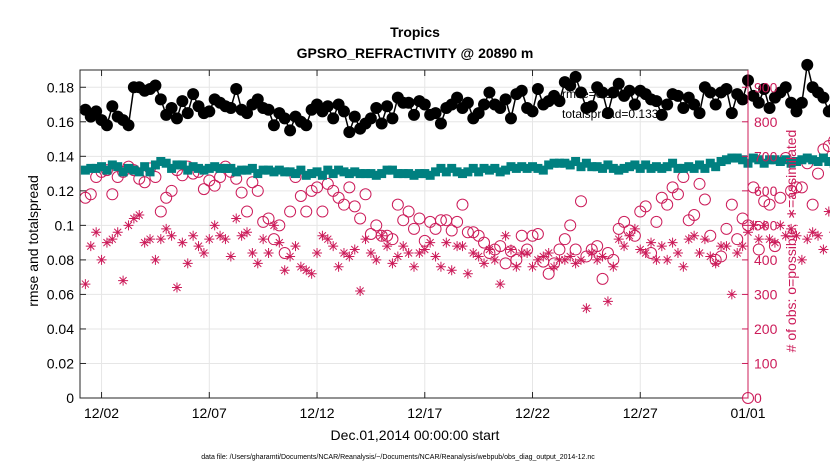 The height and width of the screenshot is (470, 830). What do you see at coordinates (424, 413) in the screenshot?
I see `x-tick-label: 12/17` at bounding box center [424, 413].